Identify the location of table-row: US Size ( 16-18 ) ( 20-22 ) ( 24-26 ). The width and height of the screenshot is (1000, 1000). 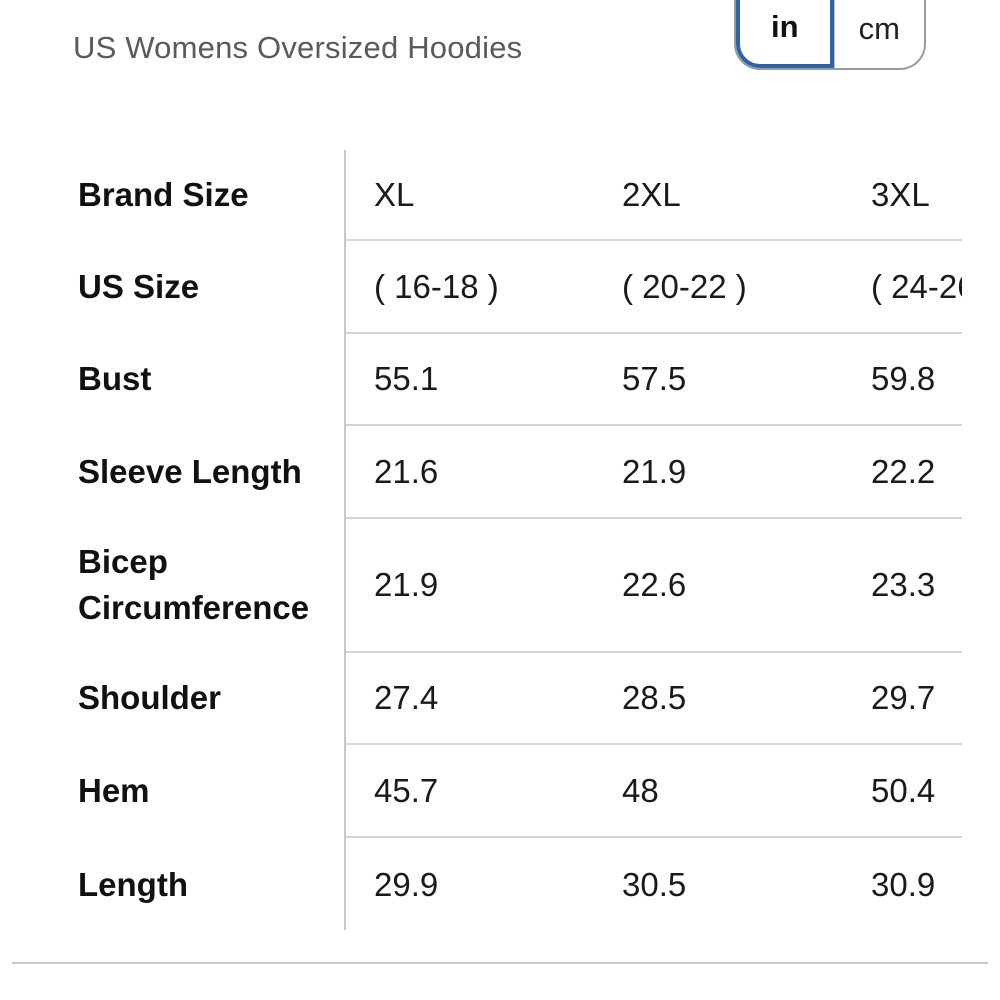
(512, 287).